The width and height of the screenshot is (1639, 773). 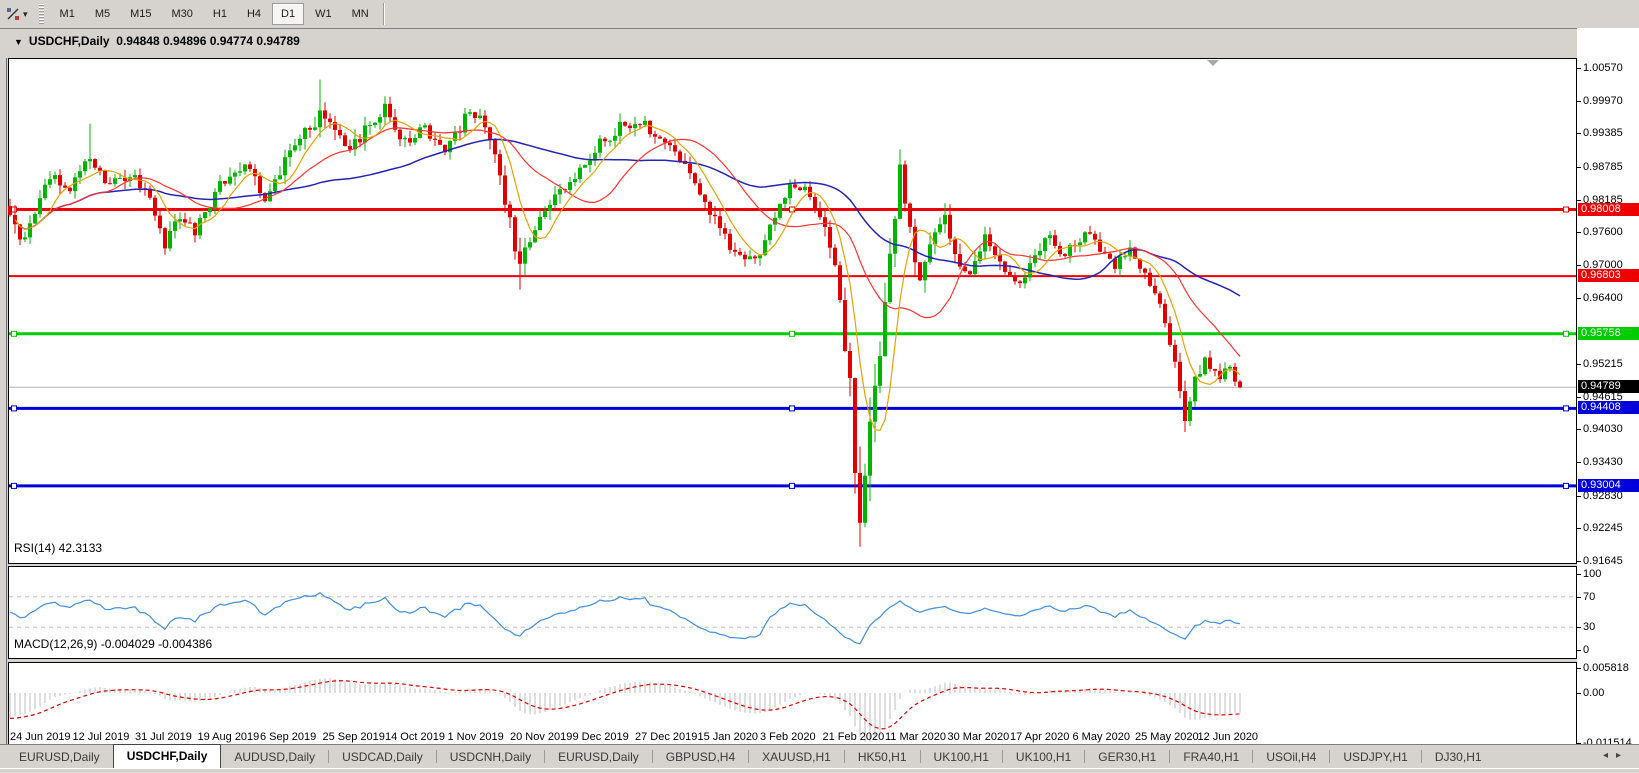 I want to click on rsi-panel, so click(x=792, y=618).